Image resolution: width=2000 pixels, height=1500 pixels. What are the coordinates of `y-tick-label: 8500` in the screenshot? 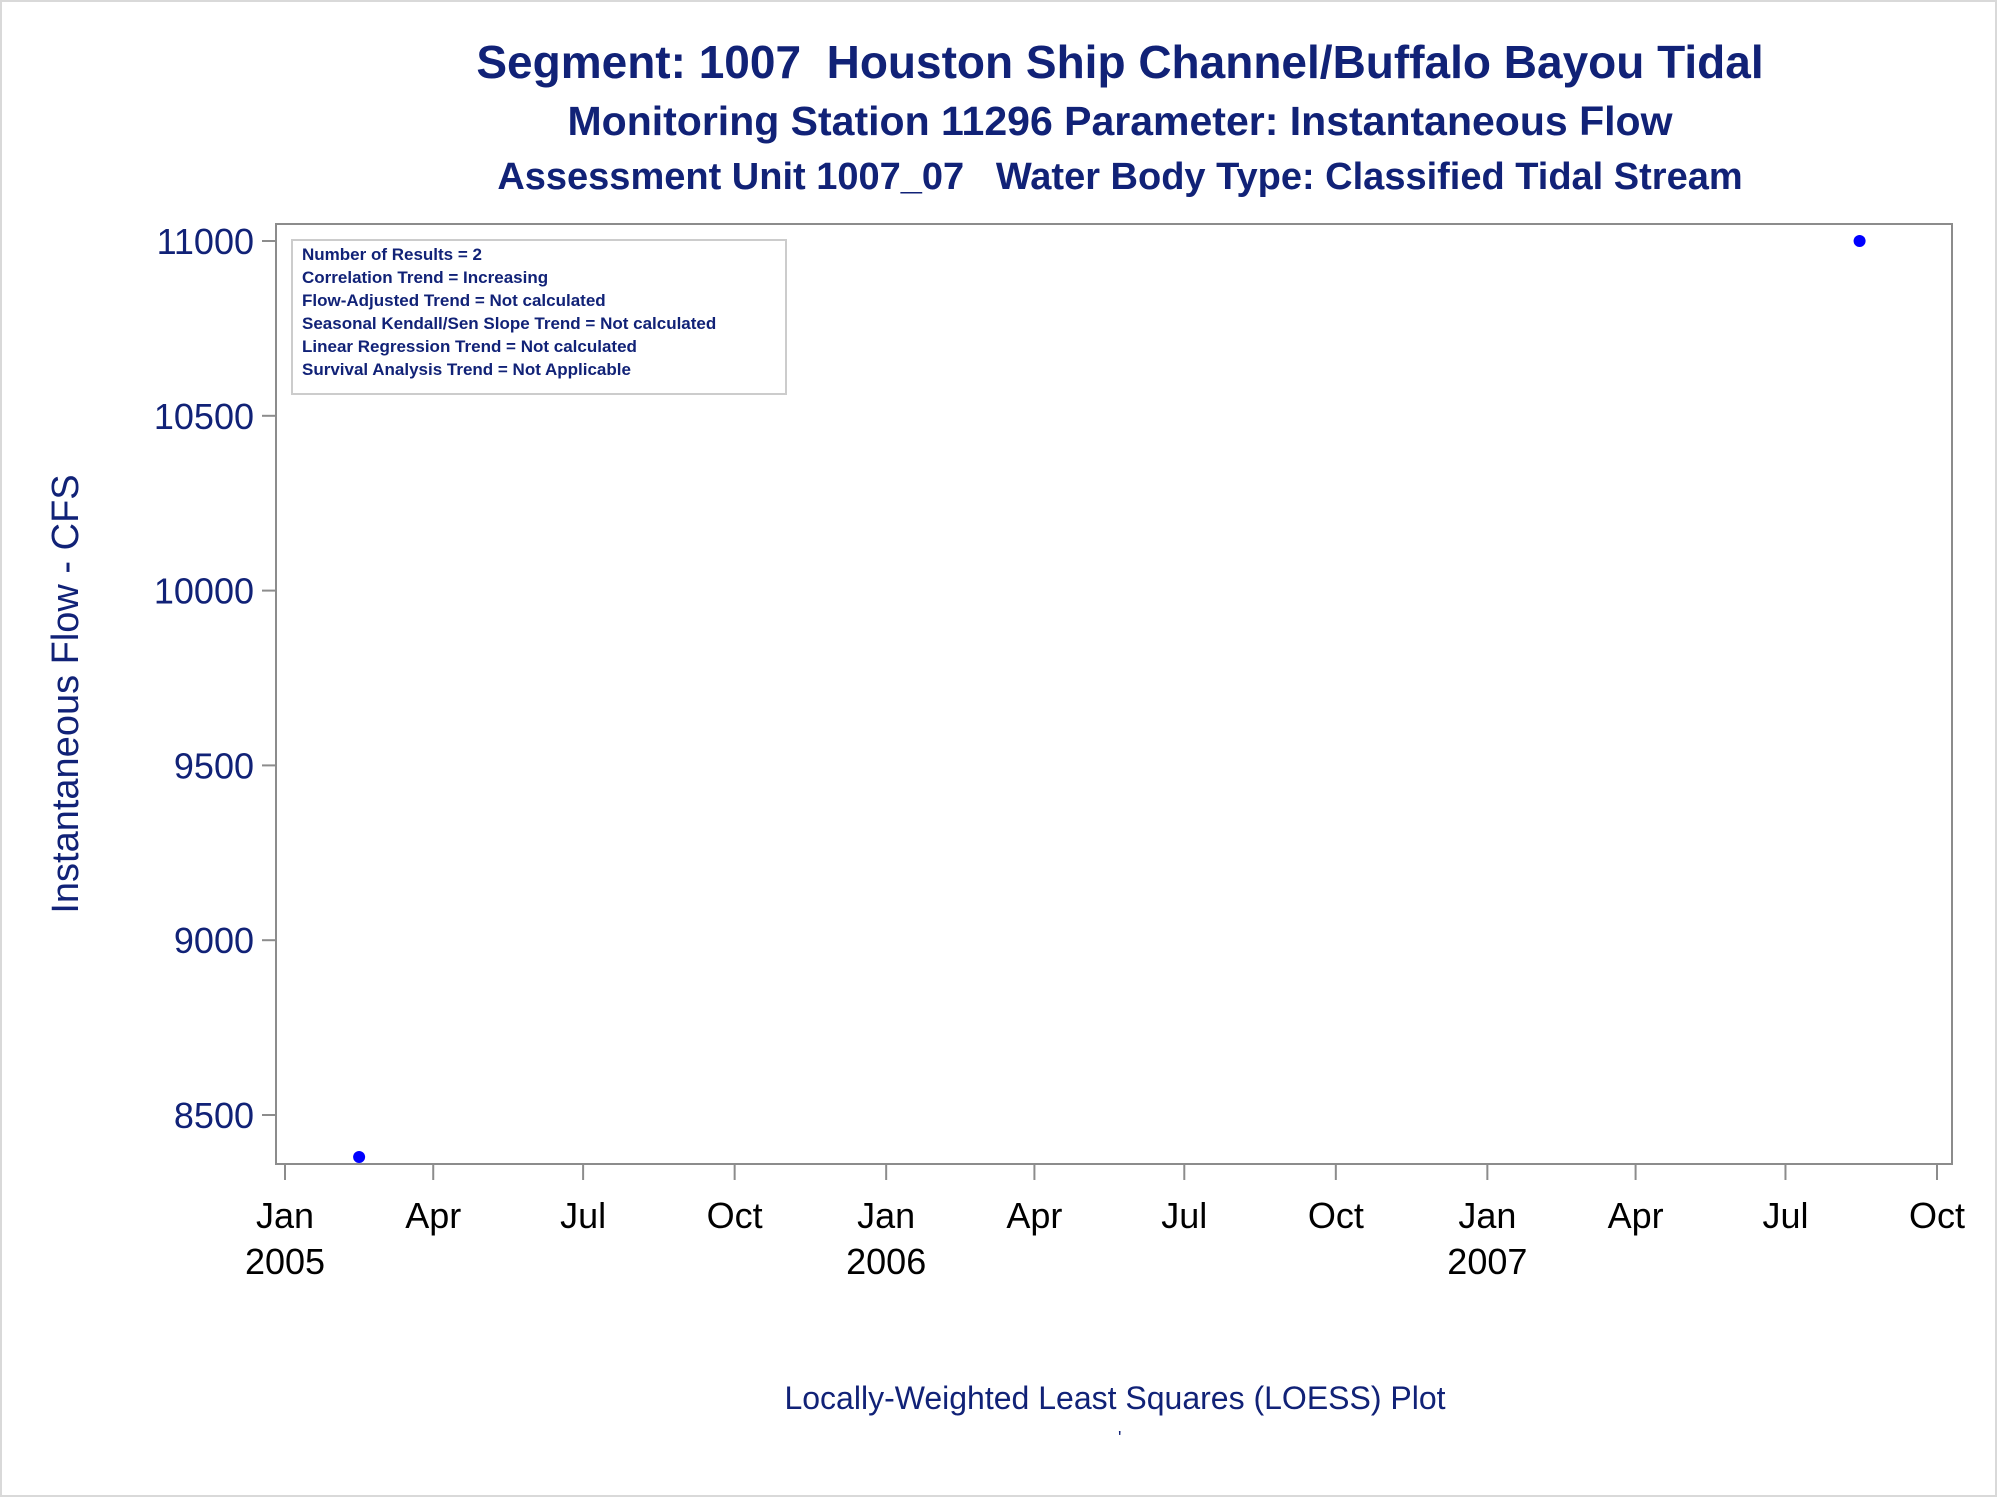 It's located at (214, 1115).